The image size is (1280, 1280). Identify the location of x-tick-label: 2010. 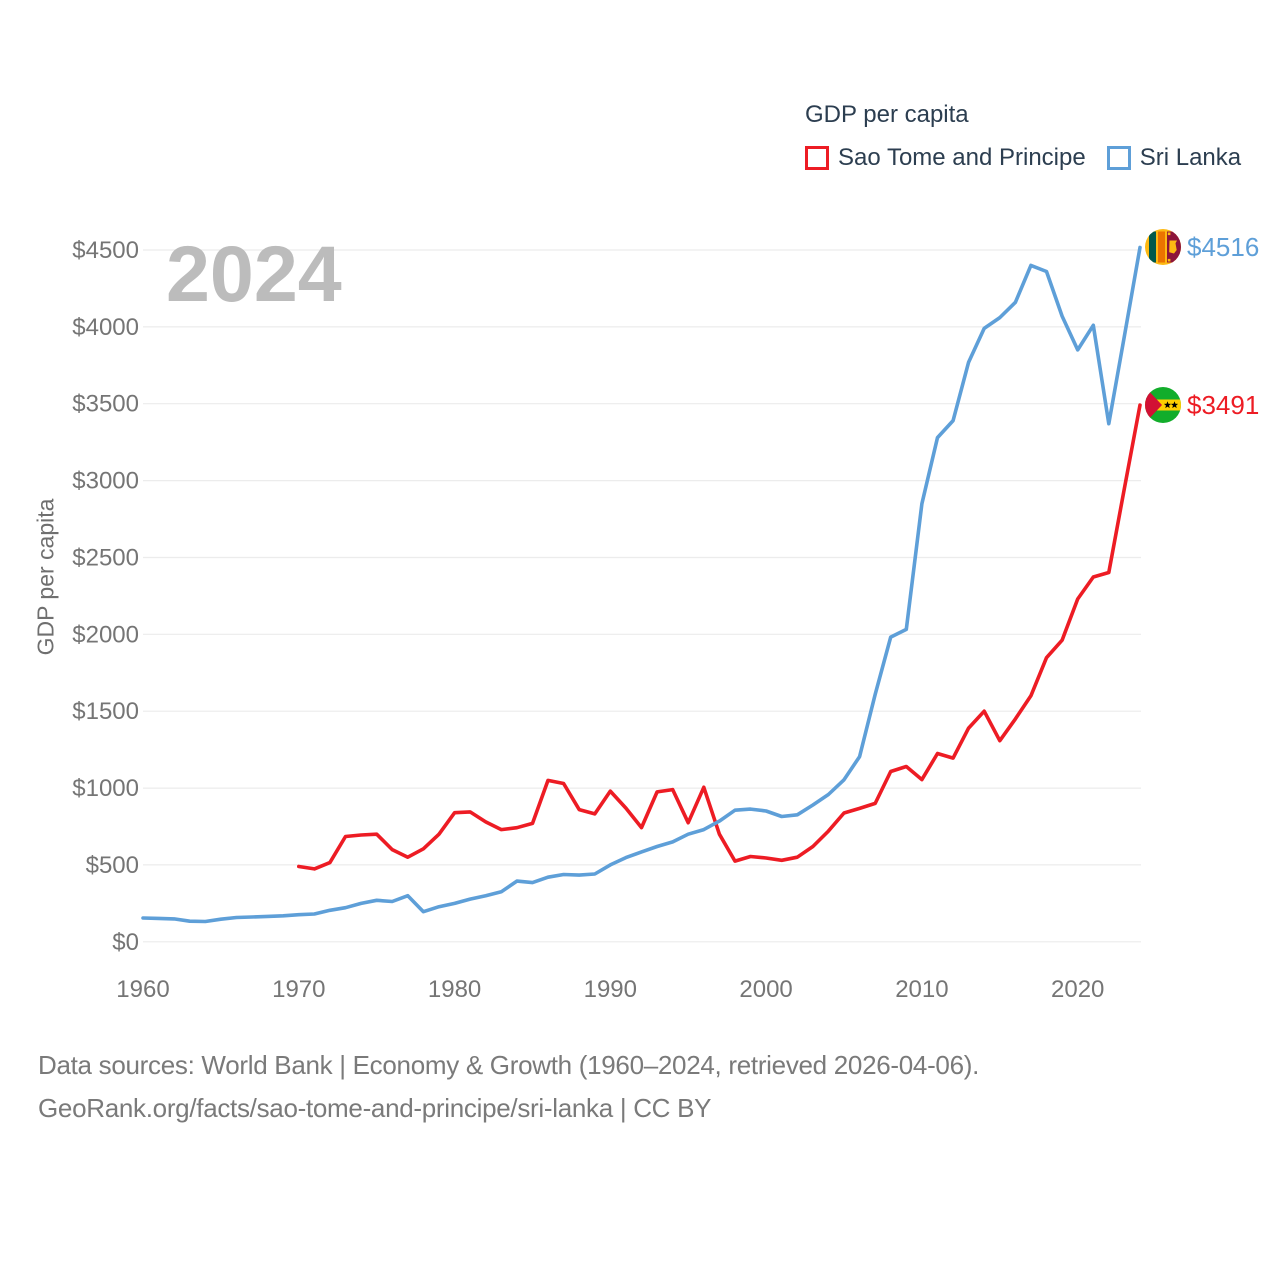
(921, 989).